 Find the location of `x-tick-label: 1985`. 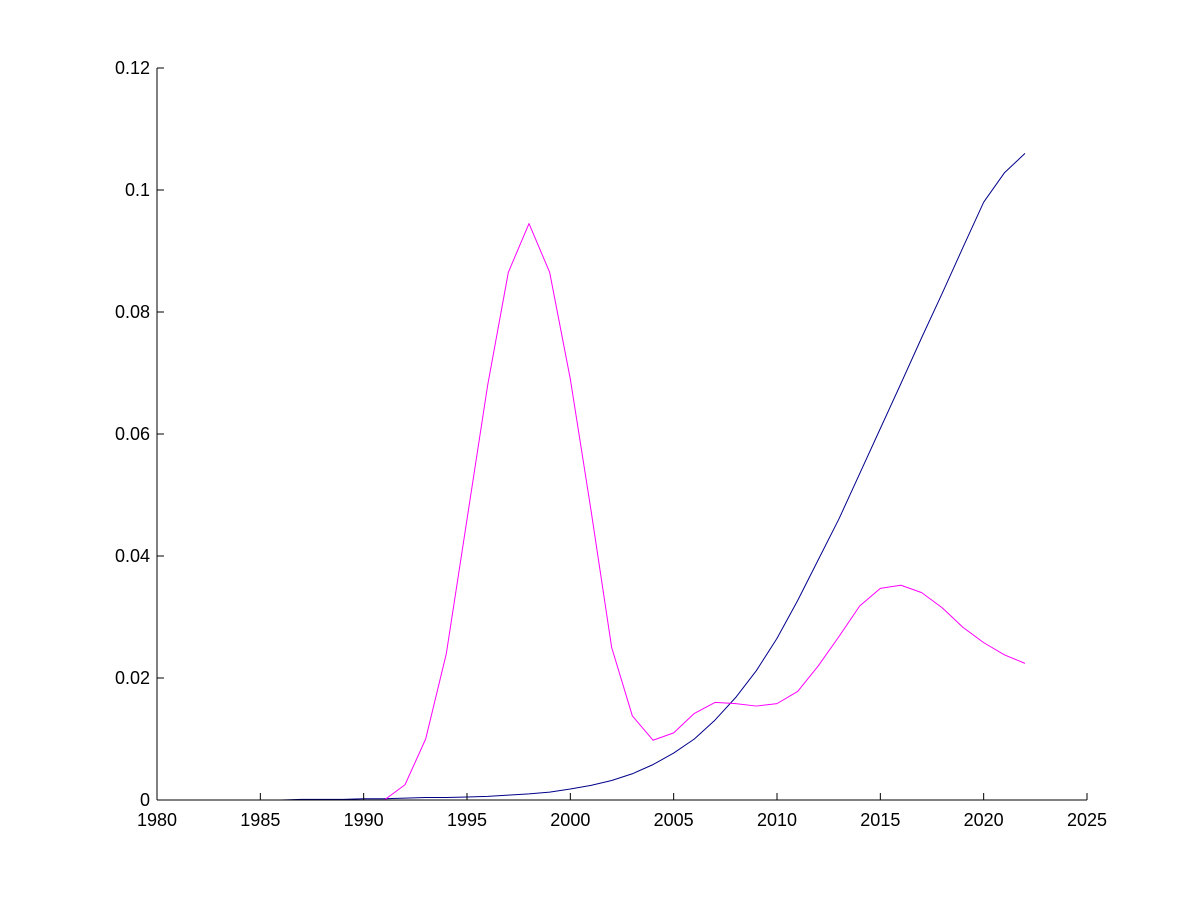

x-tick-label: 1985 is located at coordinates (260, 820).